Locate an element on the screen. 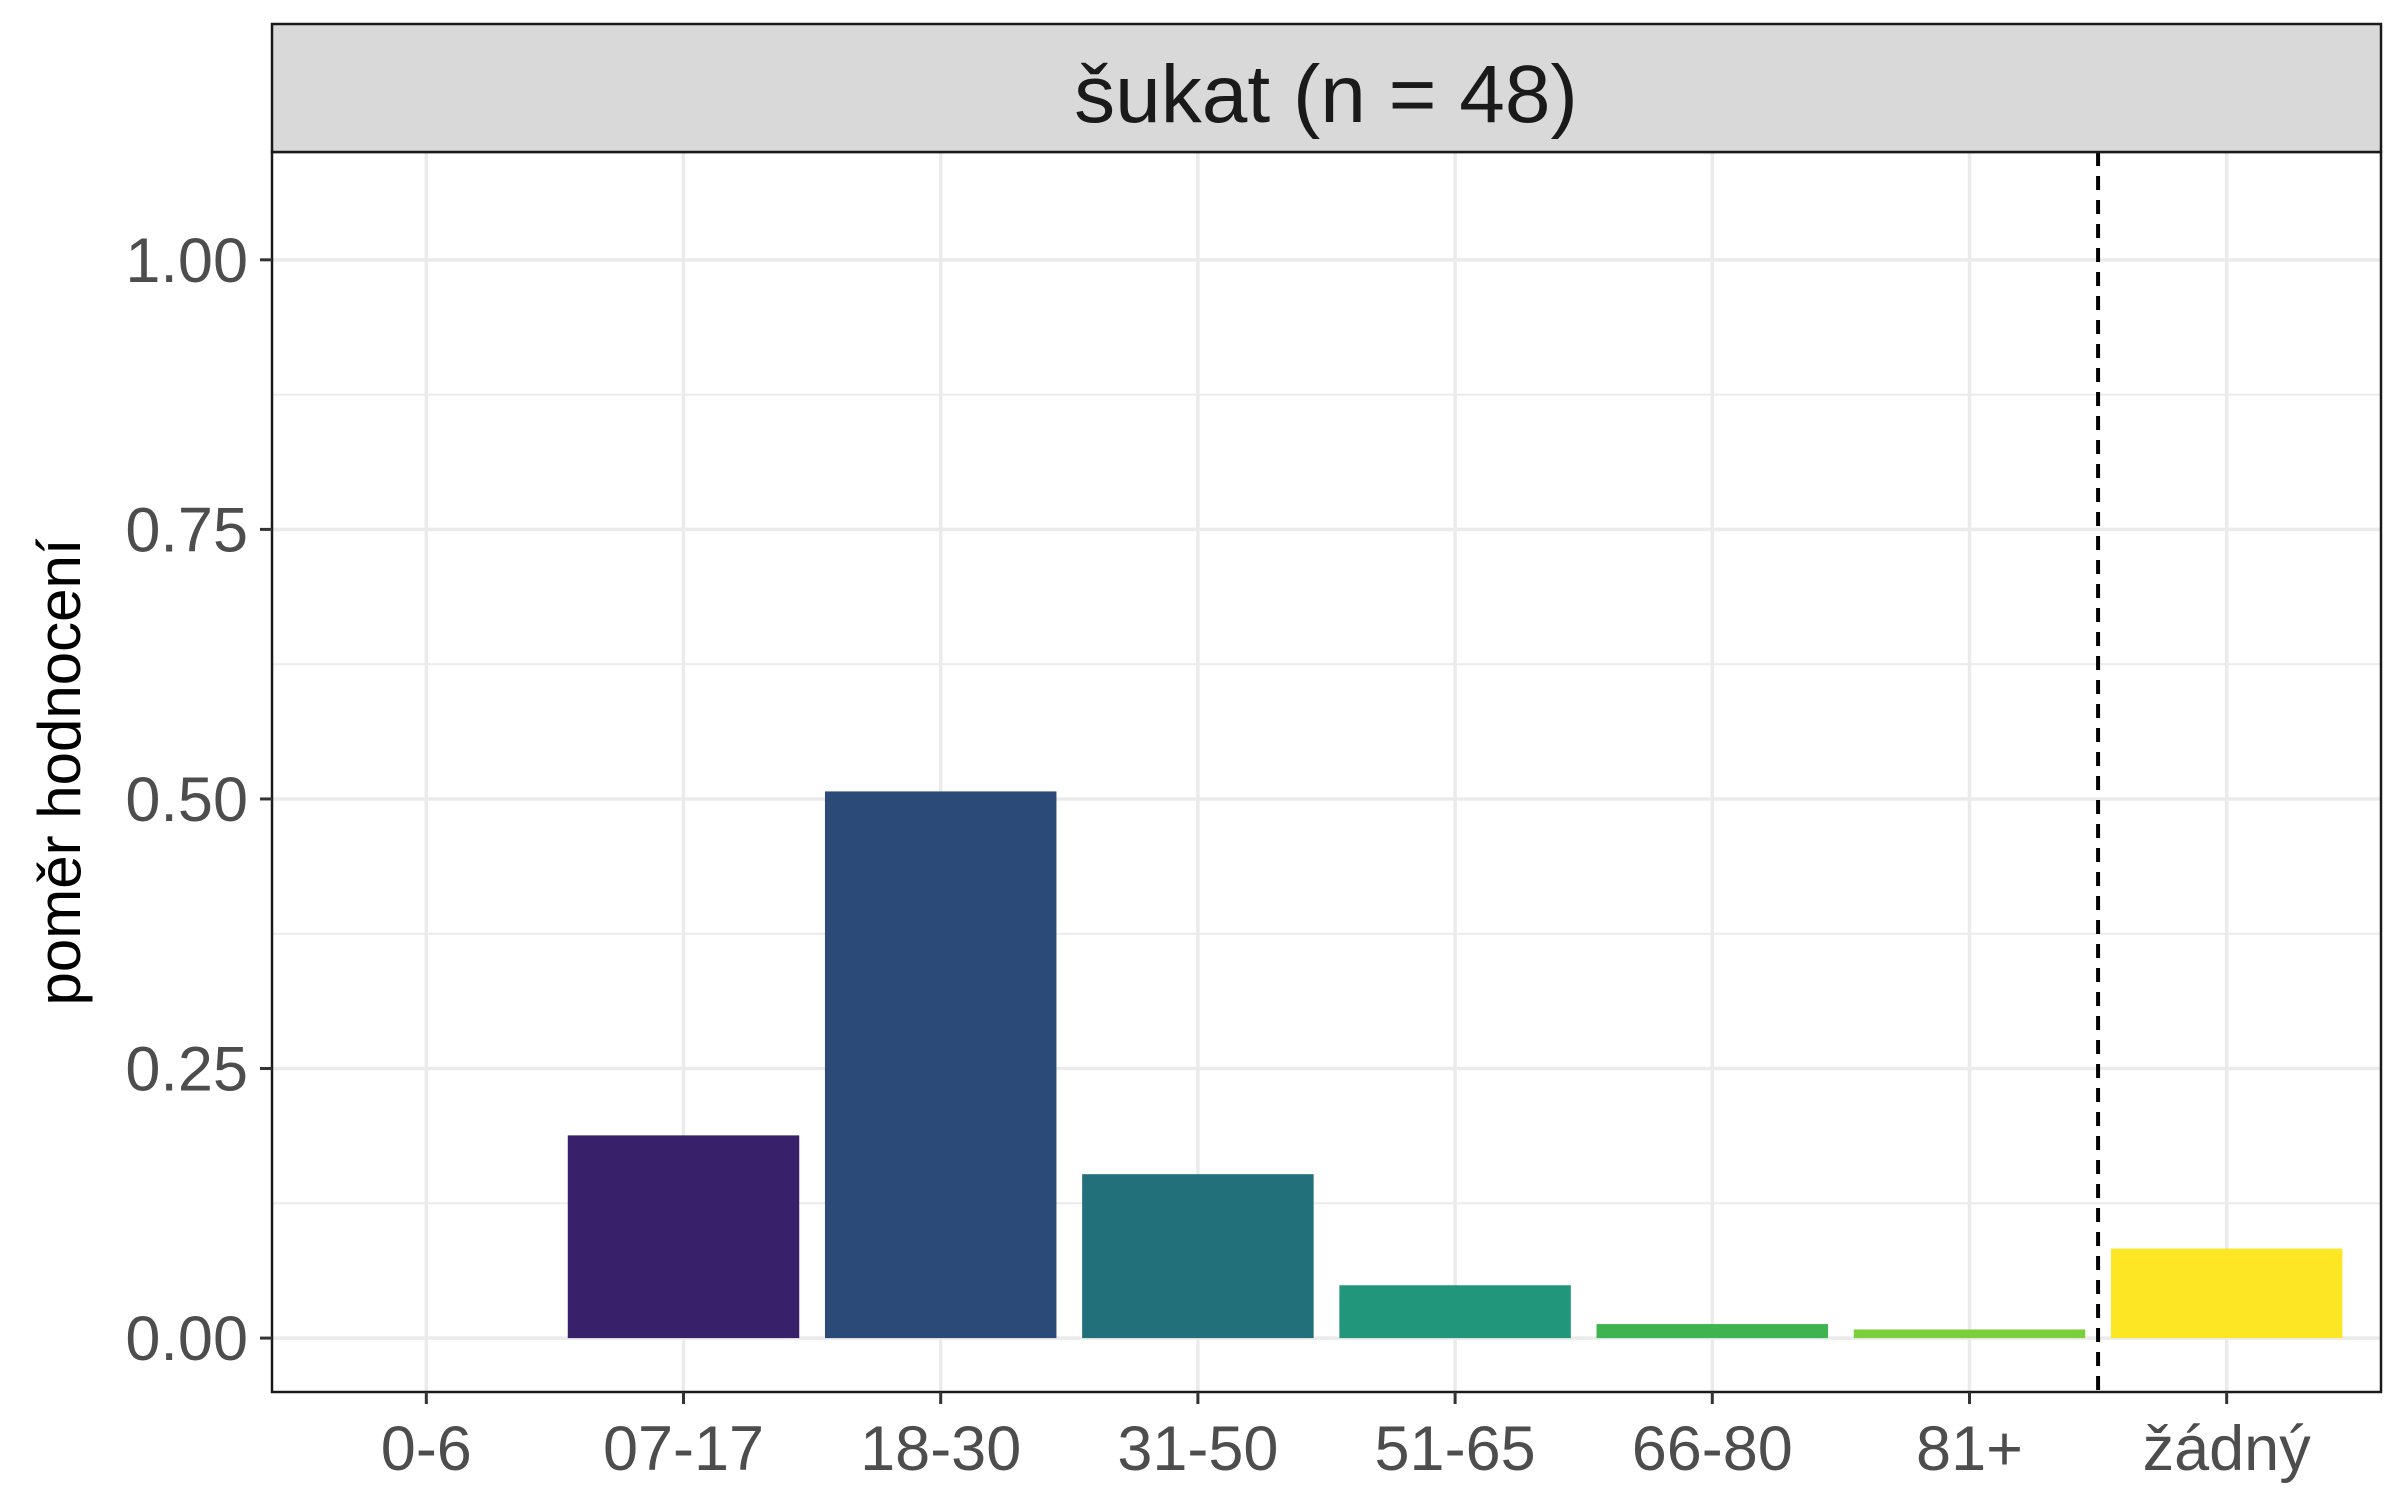 Image resolution: width=2400 pixels, height=1500 pixels. strip-background is located at coordinates (1326, 88).